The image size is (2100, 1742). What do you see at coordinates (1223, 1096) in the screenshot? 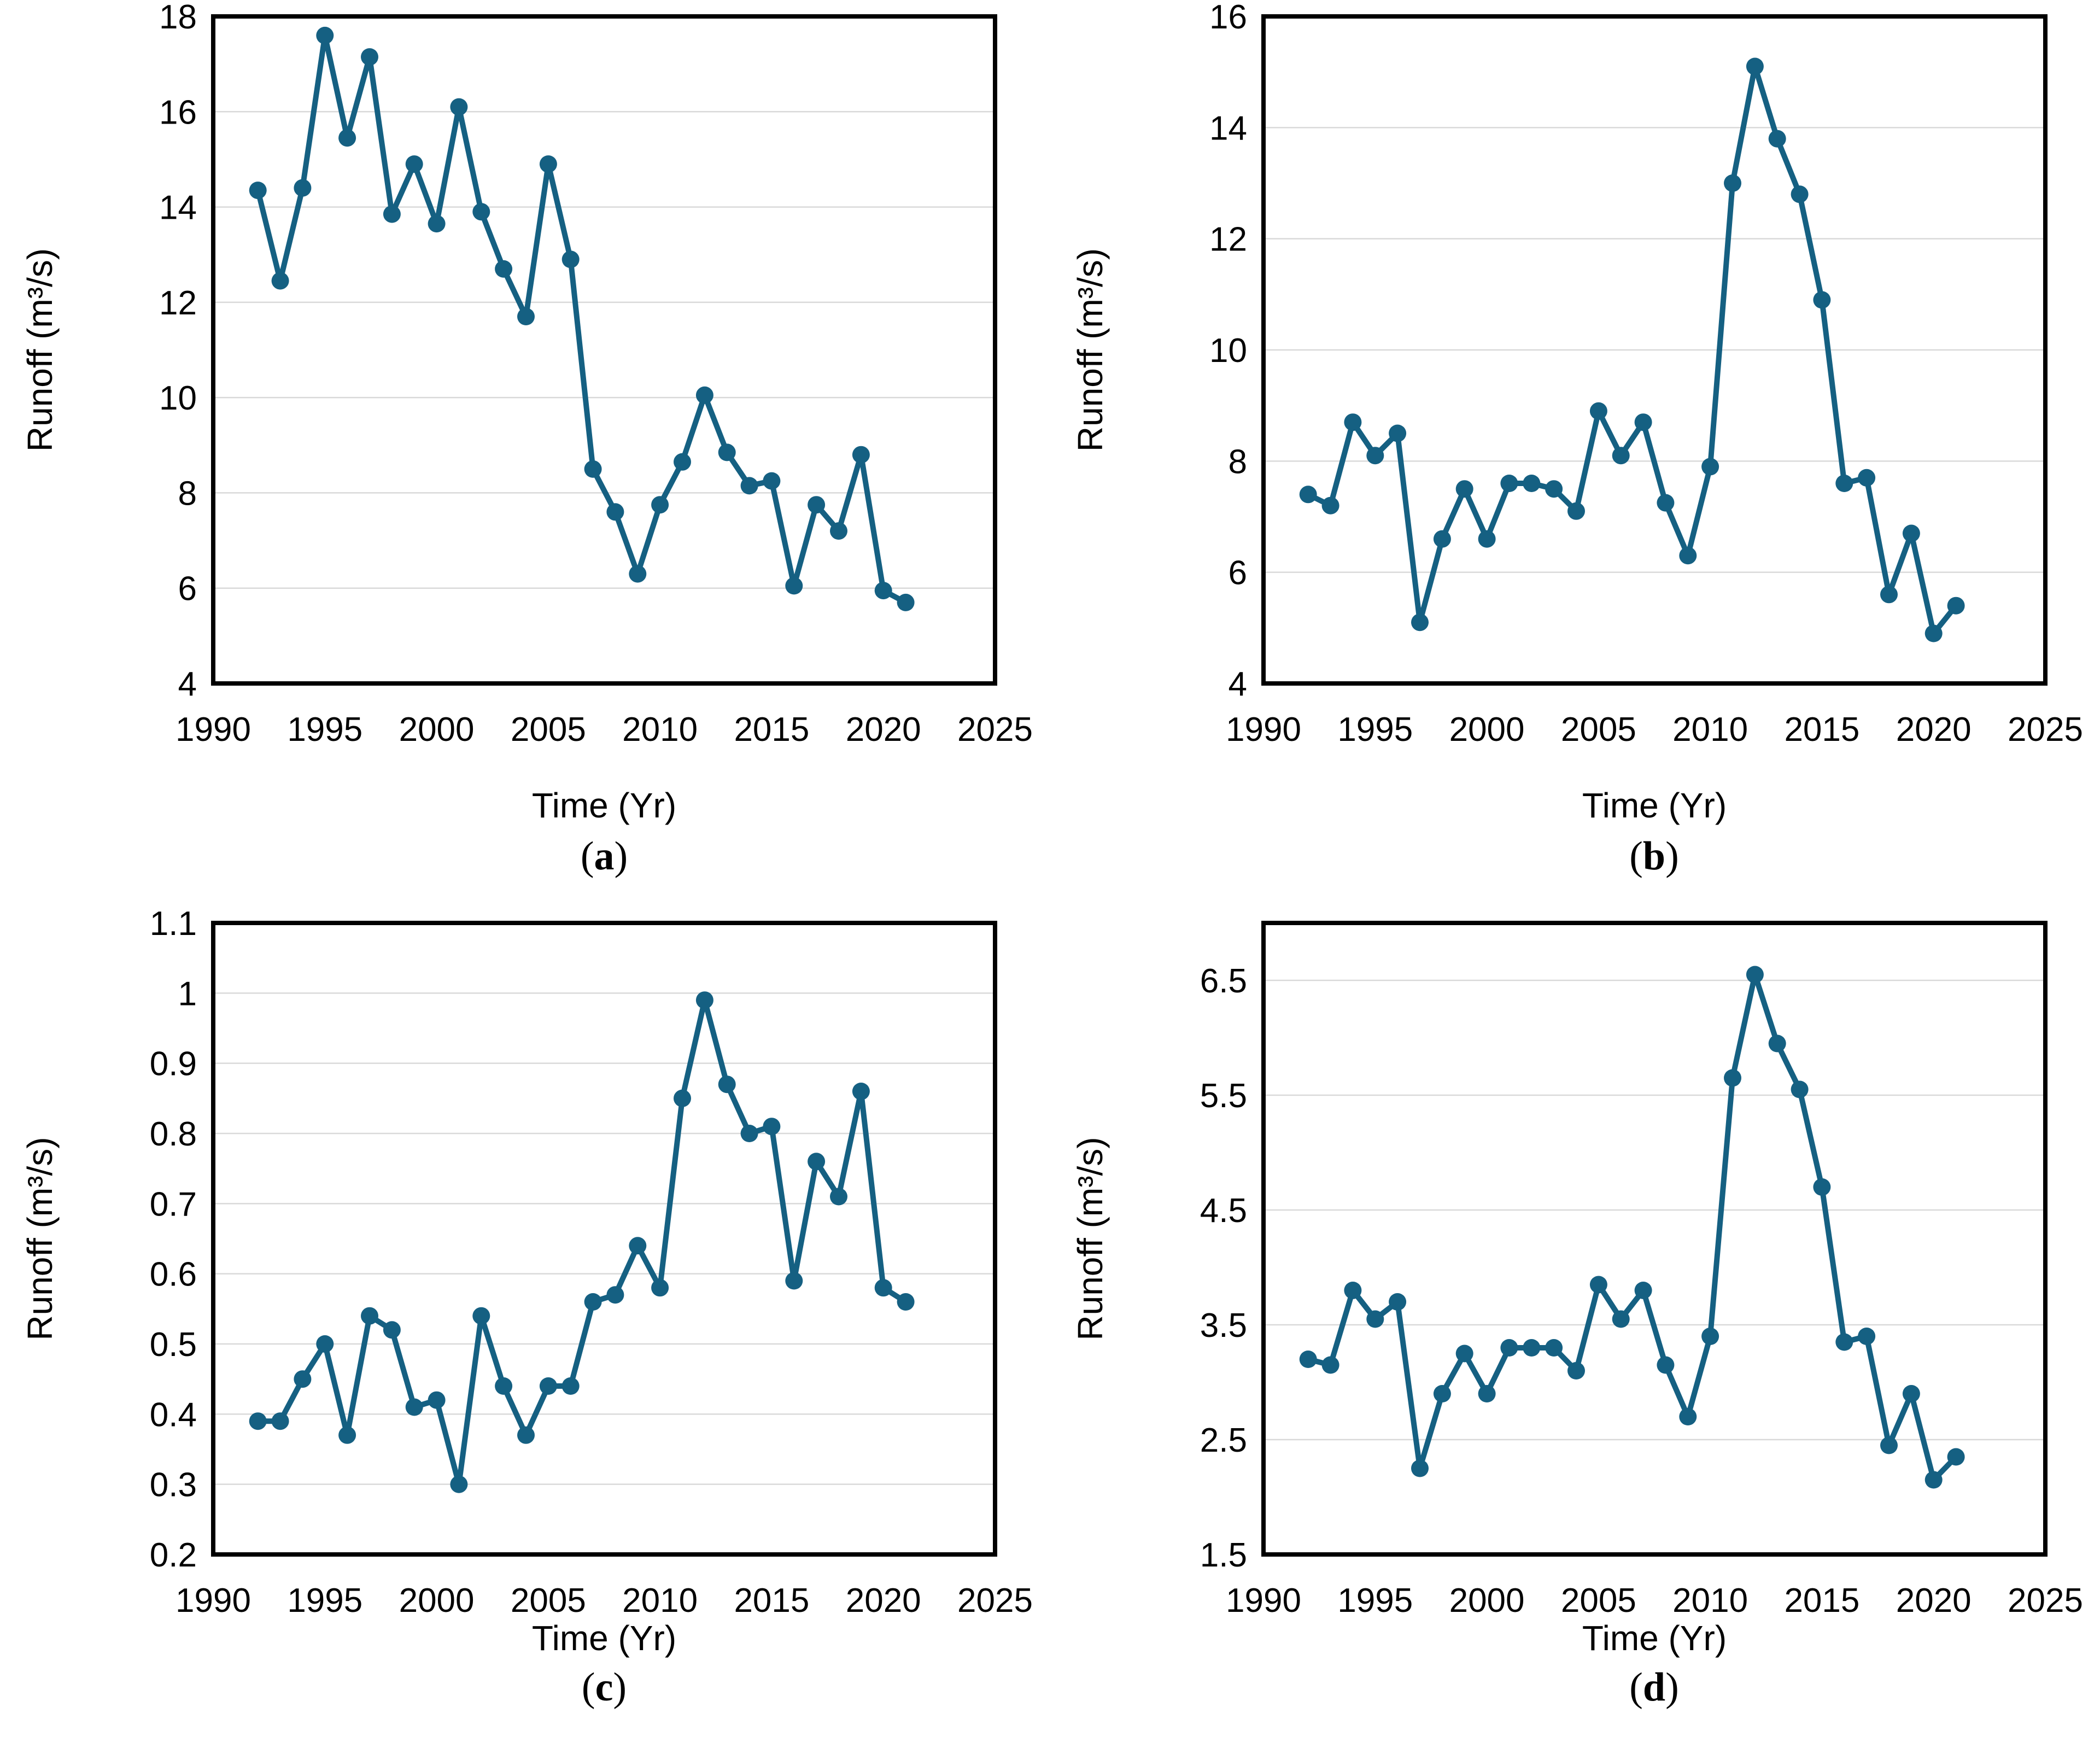
I see `y-tick-label: 5.5` at bounding box center [1223, 1096].